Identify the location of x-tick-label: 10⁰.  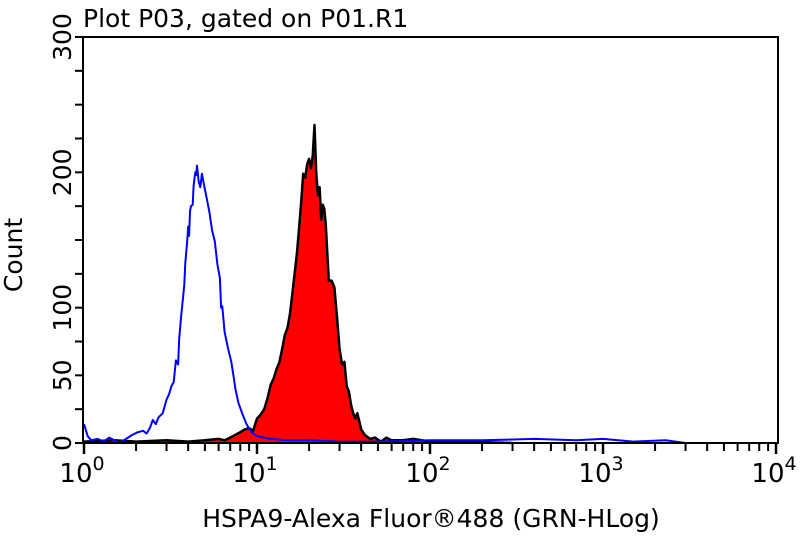
(81, 471).